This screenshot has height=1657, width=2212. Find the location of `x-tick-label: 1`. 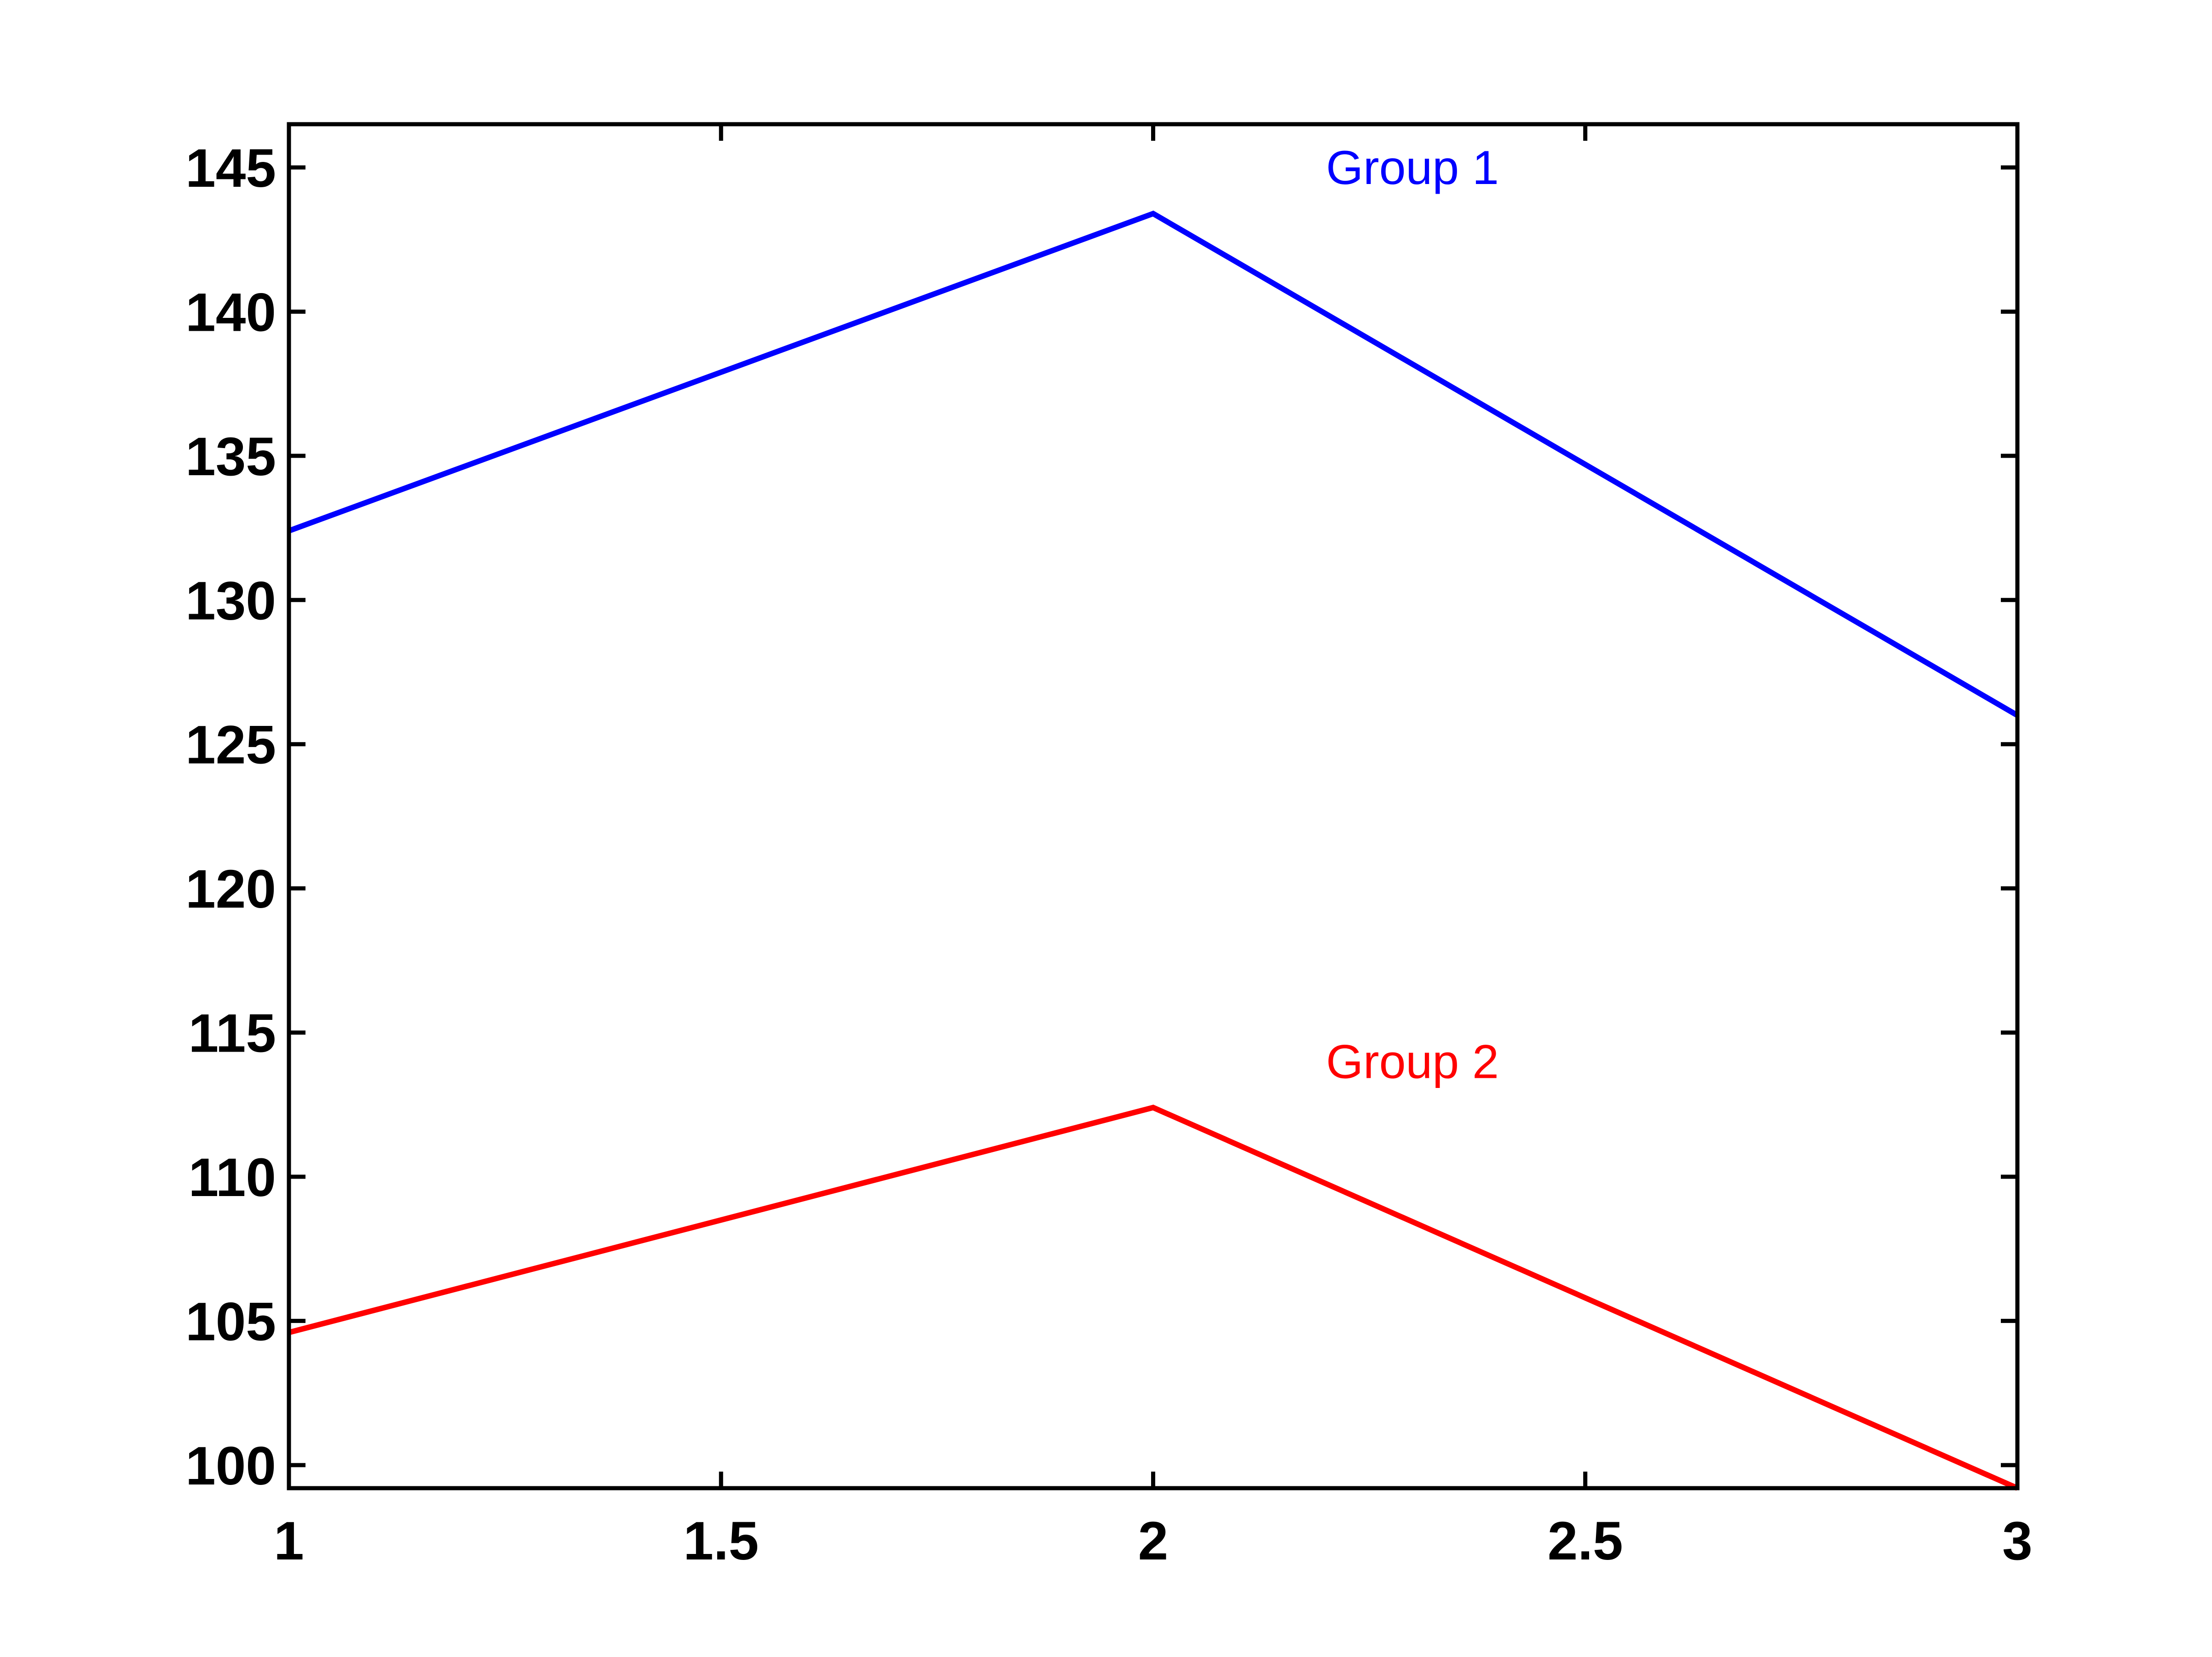

x-tick-label: 1 is located at coordinates (289, 1541).